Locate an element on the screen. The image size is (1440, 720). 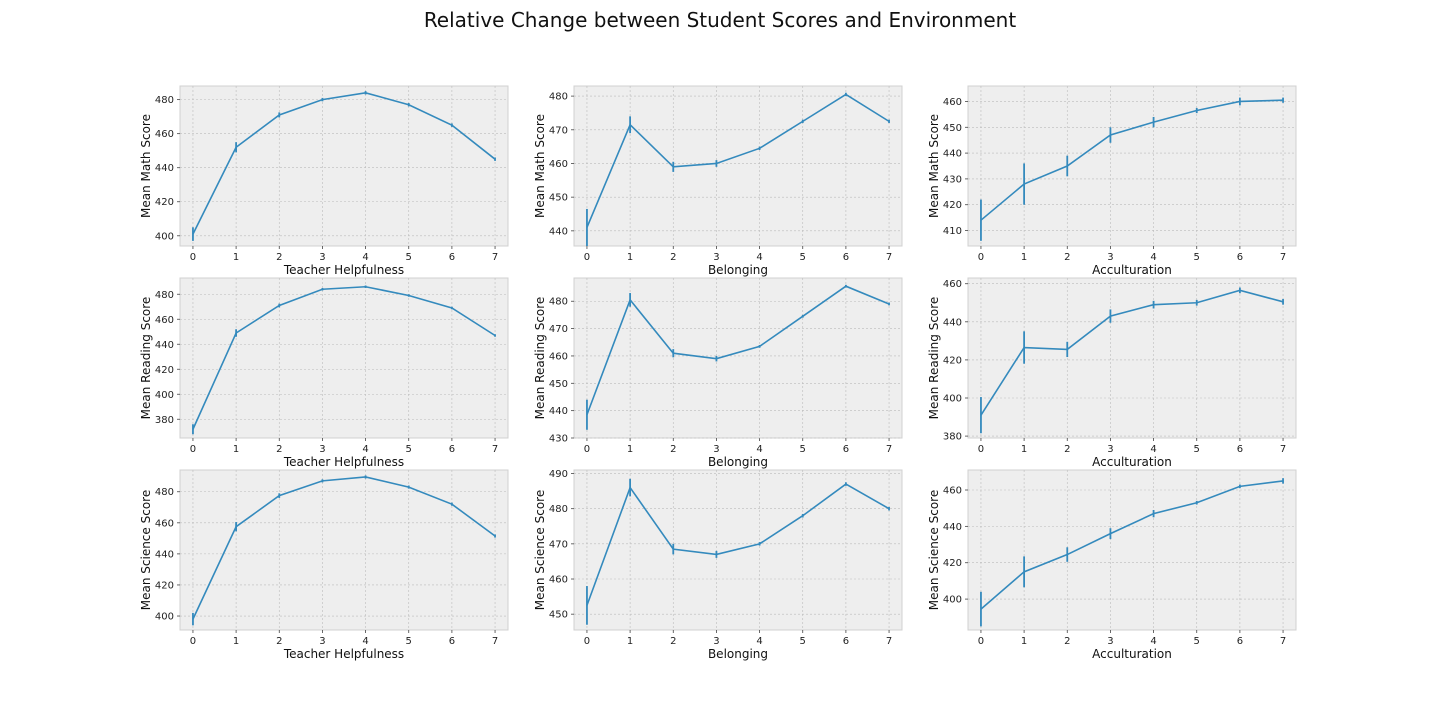
y-axis-label: Mean Math Score is located at coordinates (934, 166).